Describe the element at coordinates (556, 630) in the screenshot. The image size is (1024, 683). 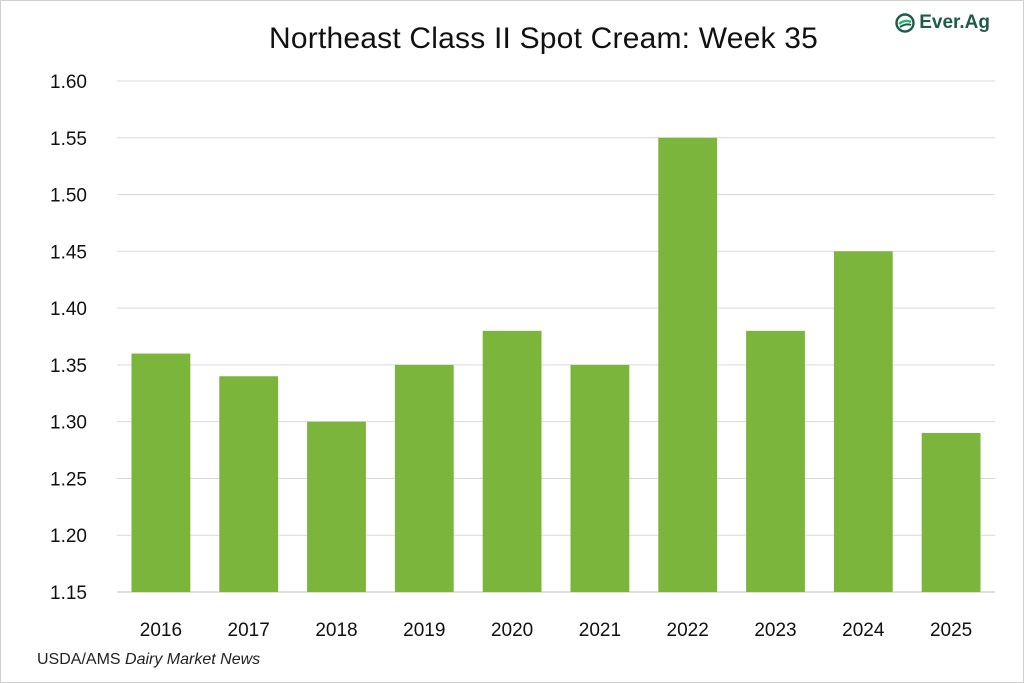
I see `x-axis-ticks: 2016 2017 2018 2019 2020 2021 2022 2023 2024 2025` at that location.